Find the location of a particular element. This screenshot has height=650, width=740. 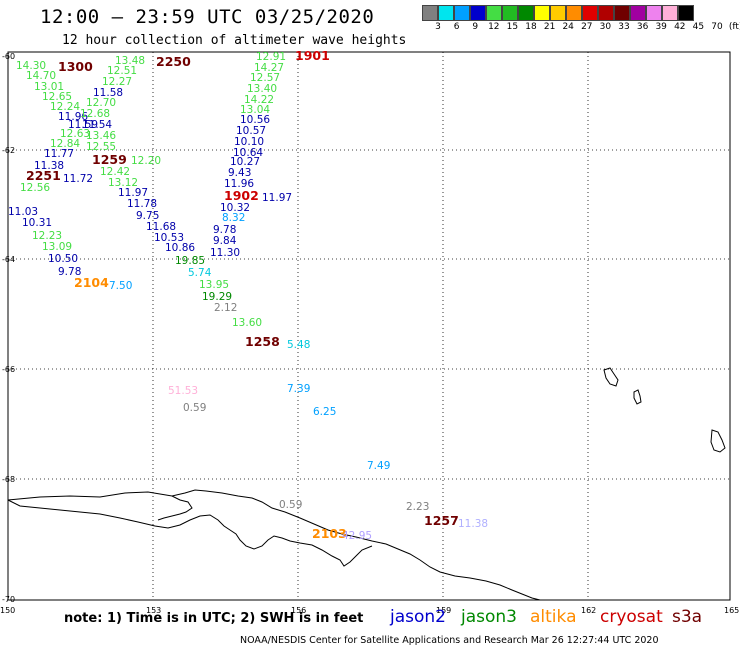

wave-height-label: 5.74 is located at coordinates (200, 273).